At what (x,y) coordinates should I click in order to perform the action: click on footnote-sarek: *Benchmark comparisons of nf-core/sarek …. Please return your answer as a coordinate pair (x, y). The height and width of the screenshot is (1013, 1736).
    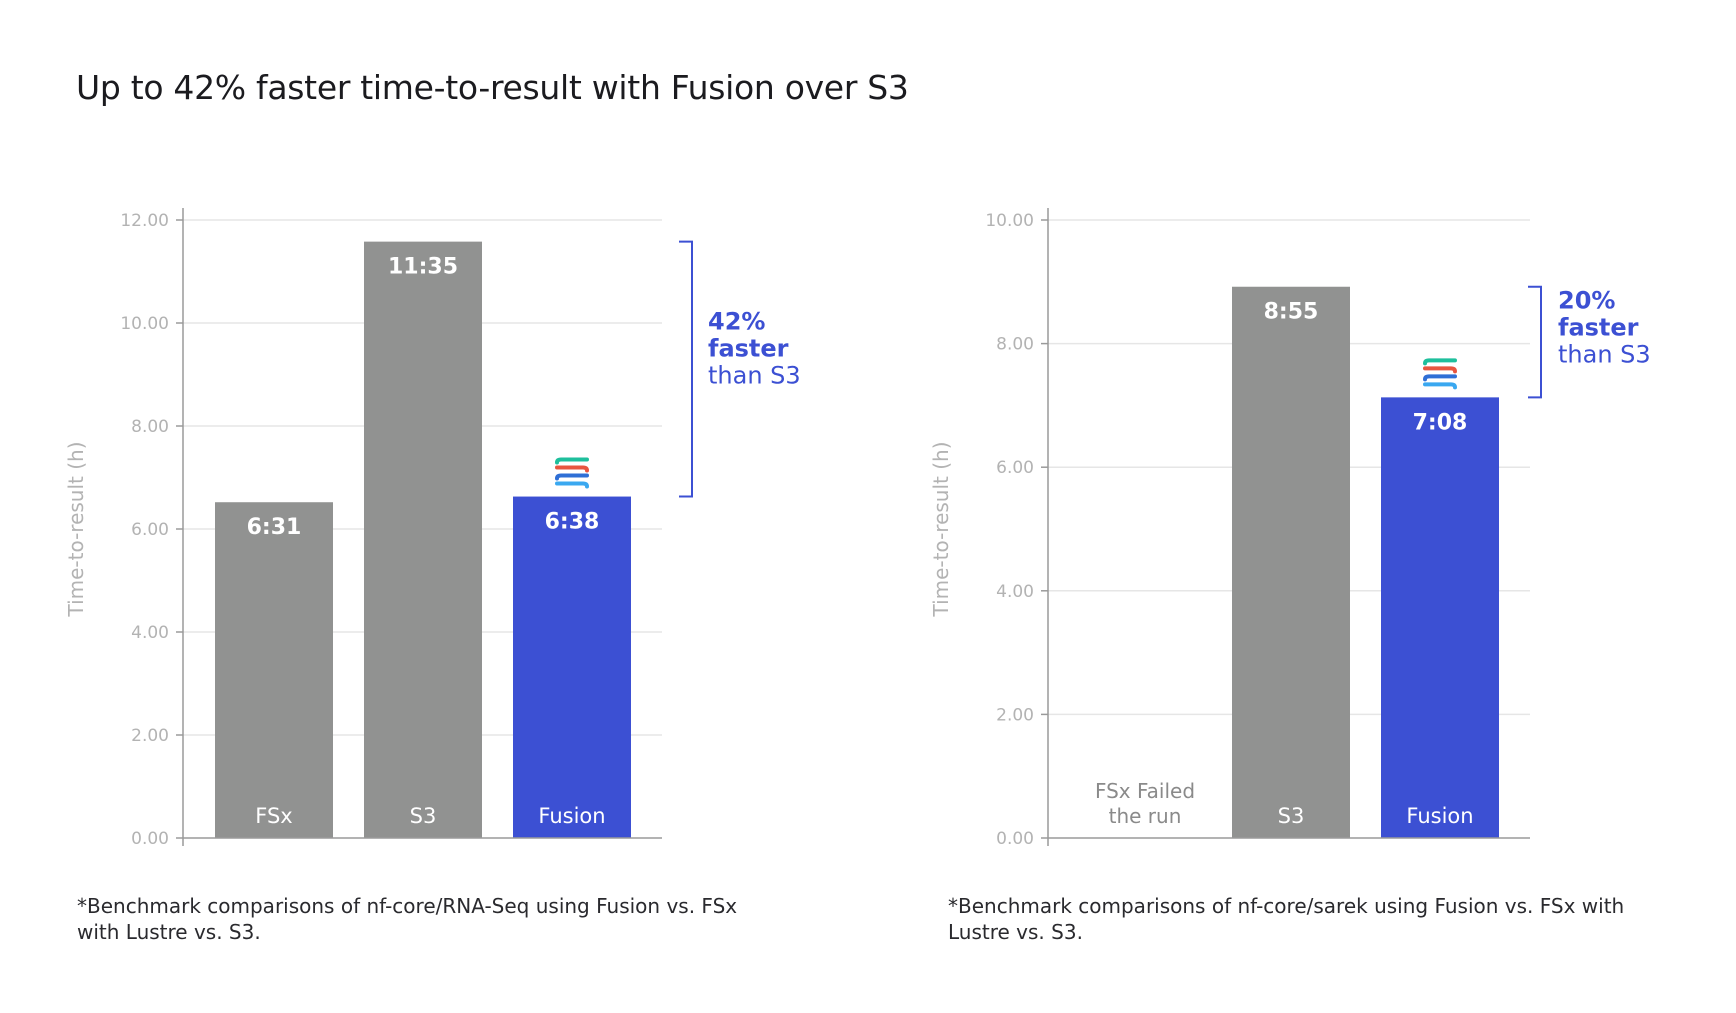
    Looking at the image, I should click on (1286, 919).